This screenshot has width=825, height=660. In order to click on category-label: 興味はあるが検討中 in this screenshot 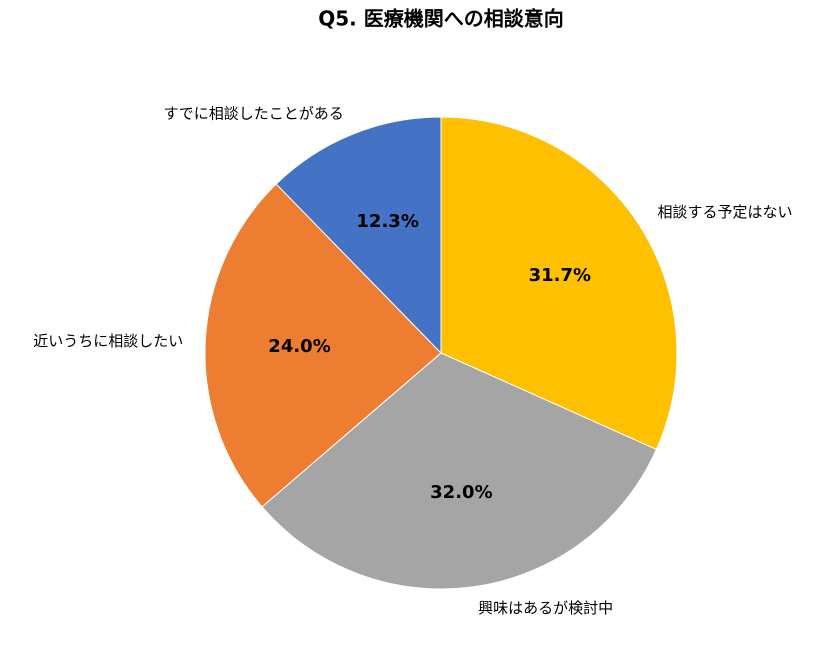, I will do `click(545, 608)`.